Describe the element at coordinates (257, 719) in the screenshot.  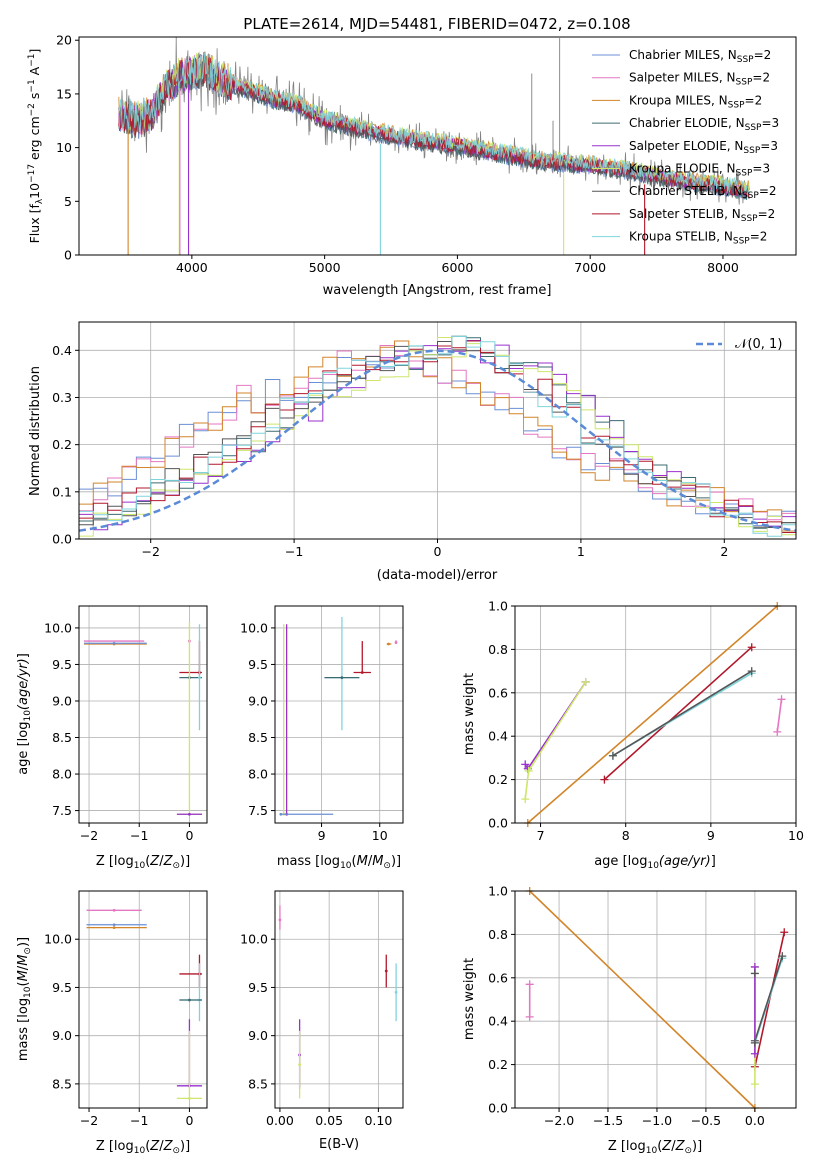
I see `mass-age-y-ticks: 7.5 8.0 8.5 9.0 9.5 10.0` at that location.